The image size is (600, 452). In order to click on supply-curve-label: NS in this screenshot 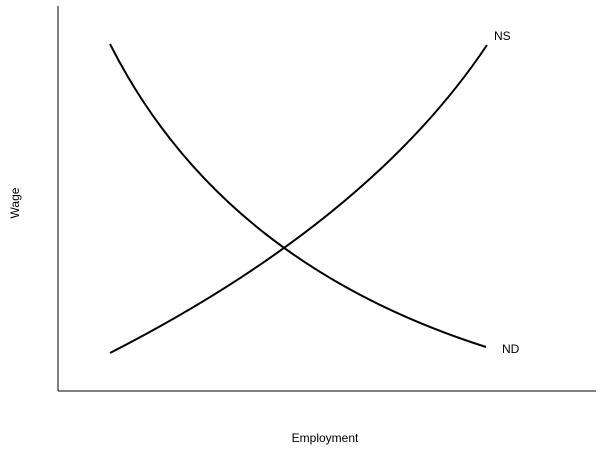, I will do `click(502, 36)`.